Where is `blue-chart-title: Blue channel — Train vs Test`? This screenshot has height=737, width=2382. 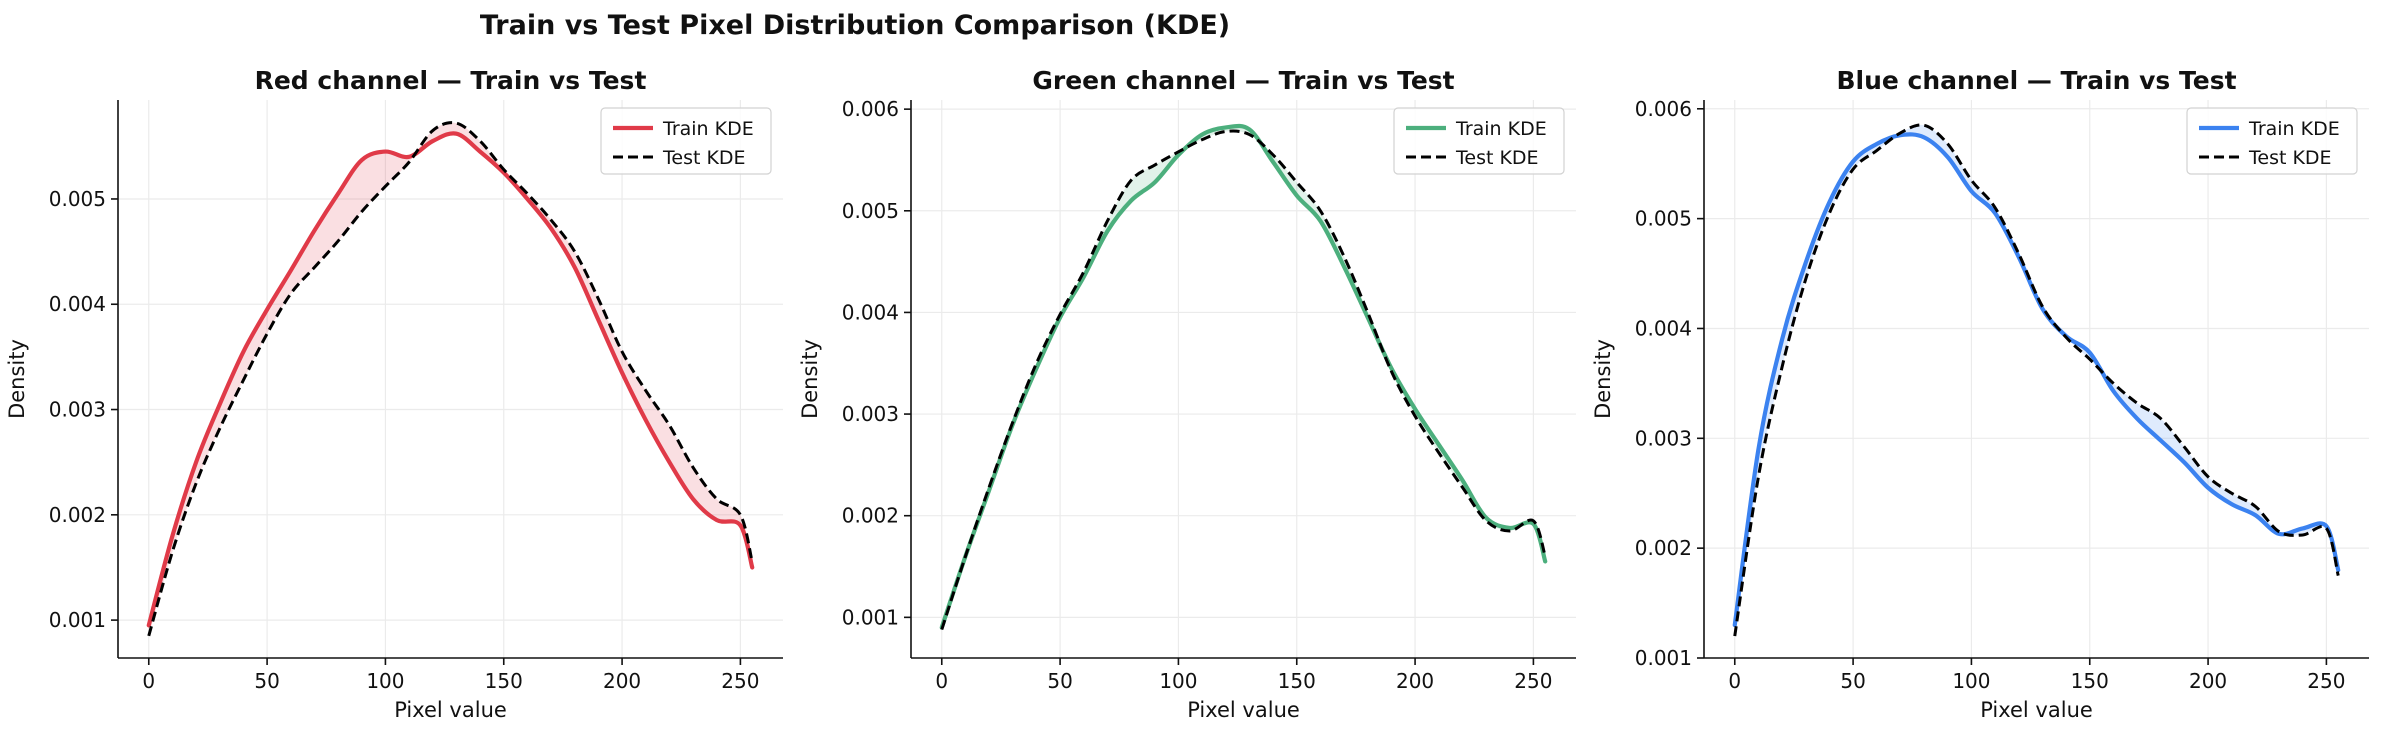 blue-chart-title: Blue channel — Train vs Test is located at coordinates (2036, 80).